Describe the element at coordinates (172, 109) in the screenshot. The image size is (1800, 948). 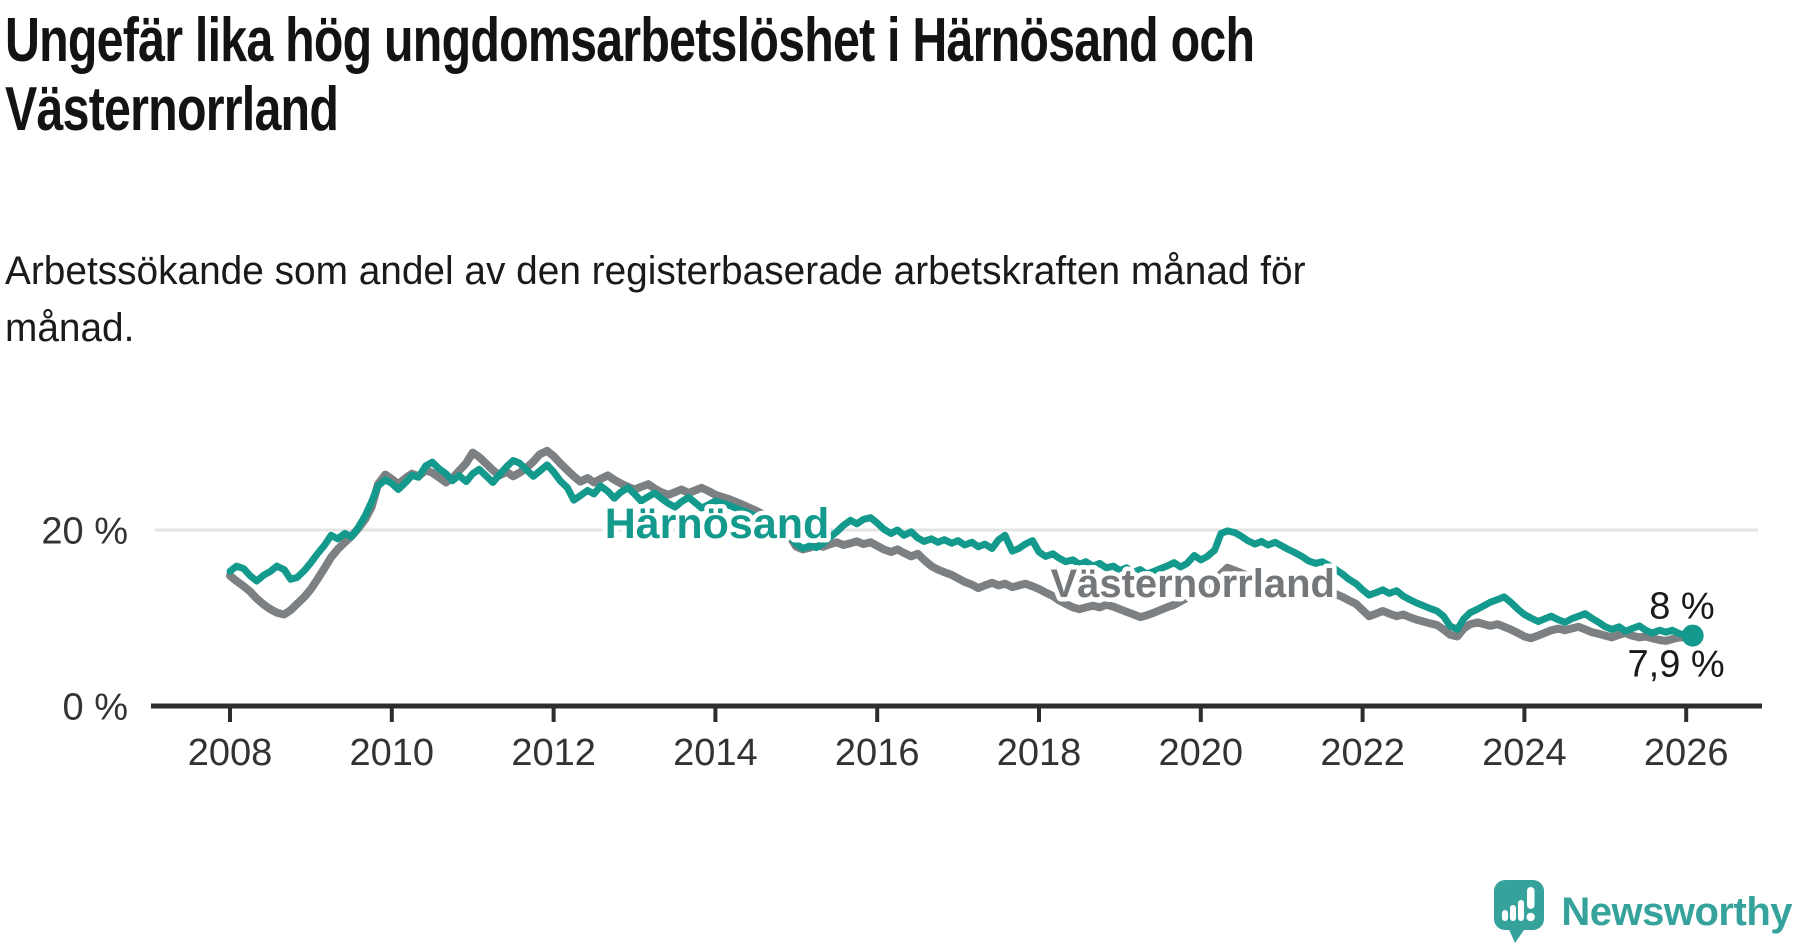
I see `page-title-line-2: Västernorrland` at that location.